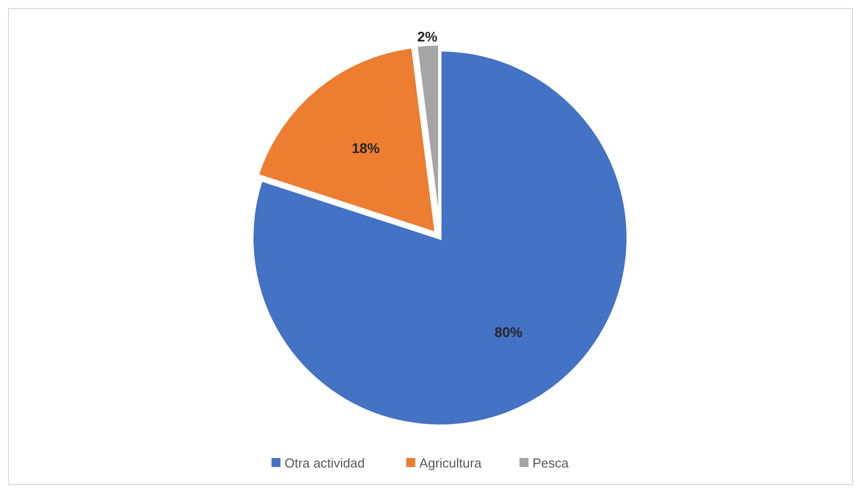  What do you see at coordinates (509, 332) in the screenshot?
I see `data-label: 80%` at bounding box center [509, 332].